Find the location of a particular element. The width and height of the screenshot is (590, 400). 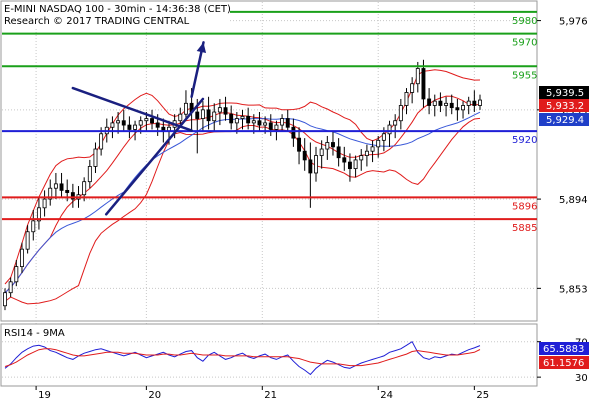

rsi-ma-value-box-label: 61.1576 is located at coordinates (563, 363).